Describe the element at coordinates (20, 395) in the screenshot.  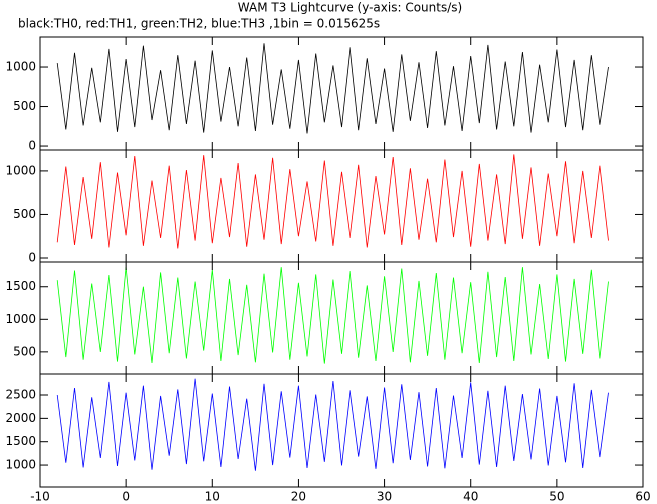
I see `y-tick-label: 2500` at that location.